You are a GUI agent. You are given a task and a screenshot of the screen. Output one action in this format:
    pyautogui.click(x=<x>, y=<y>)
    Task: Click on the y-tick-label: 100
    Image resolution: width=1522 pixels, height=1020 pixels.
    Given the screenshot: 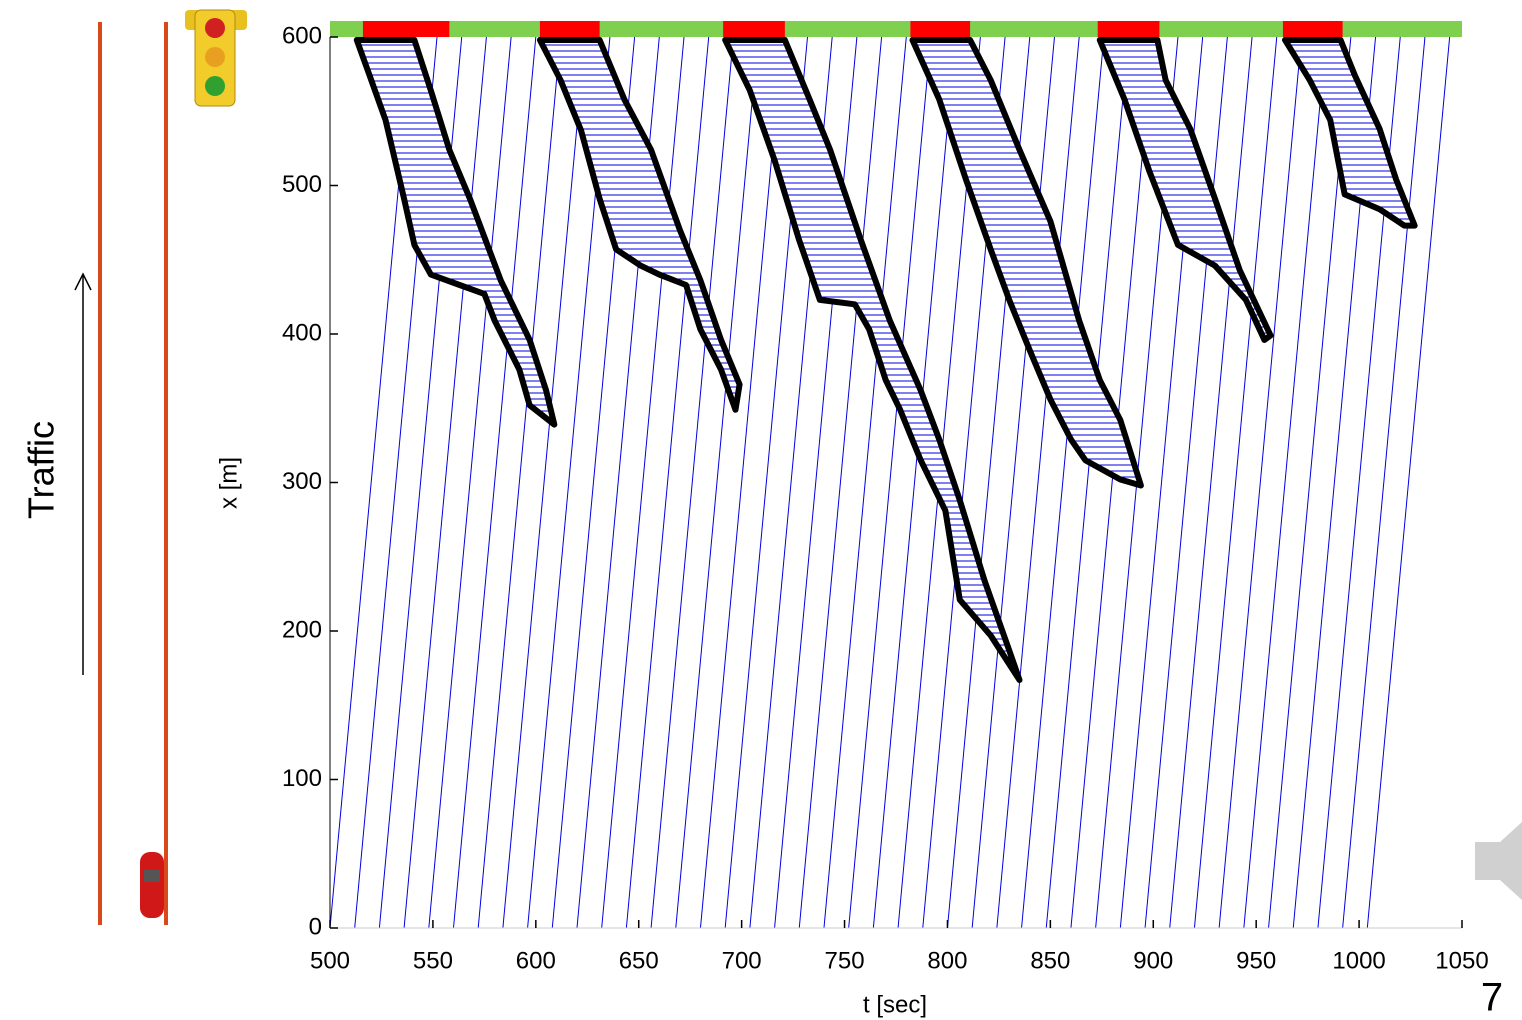 What is the action you would take?
    pyautogui.click(x=302, y=778)
    